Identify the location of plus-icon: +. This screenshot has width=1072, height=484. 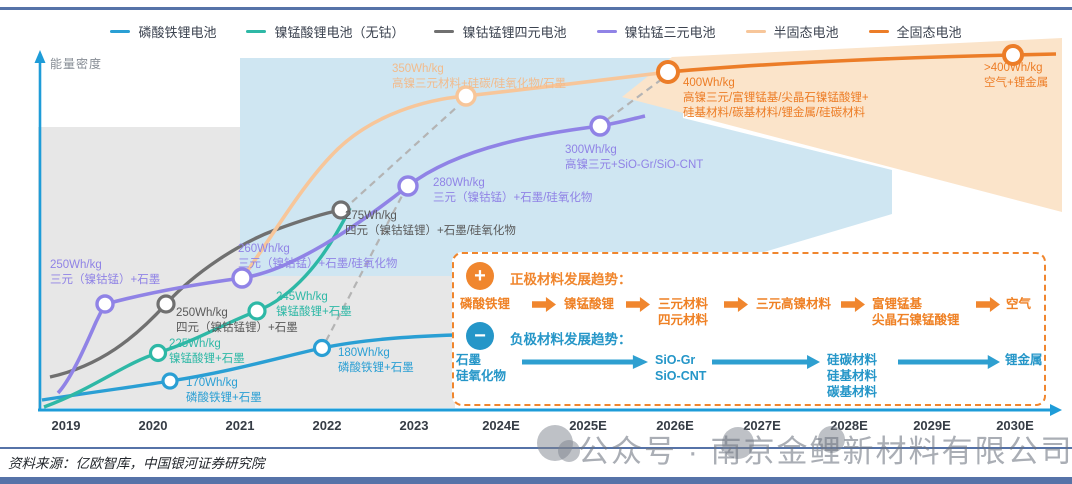
(480, 276).